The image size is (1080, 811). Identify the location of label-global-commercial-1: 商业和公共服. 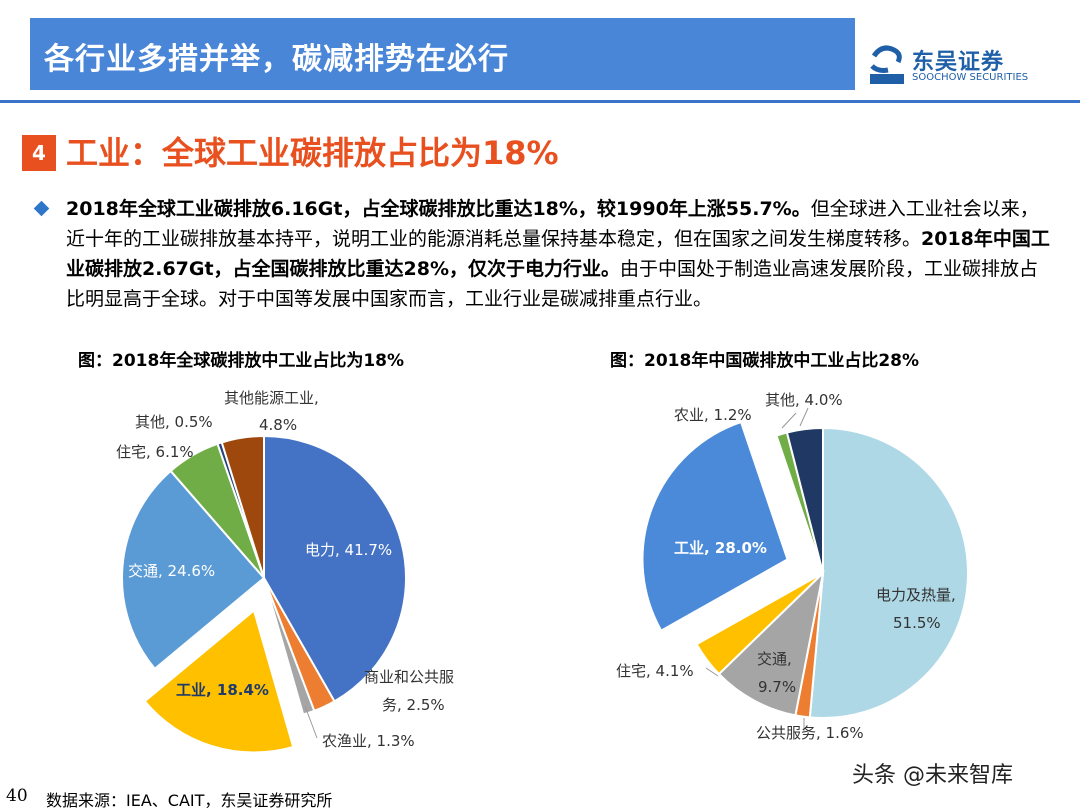
(409, 677).